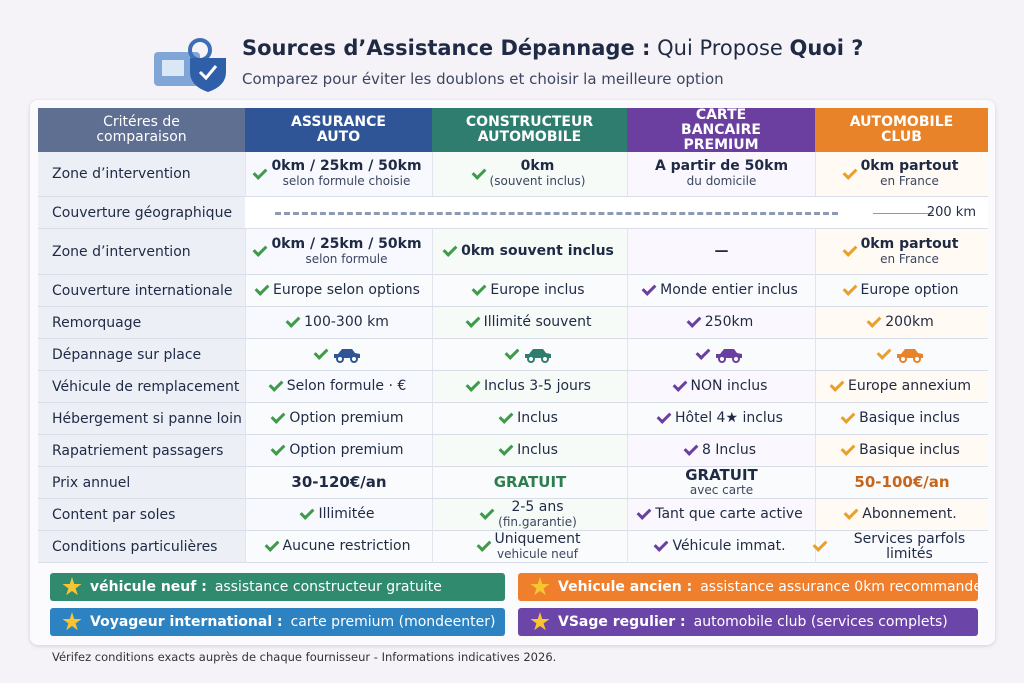 This screenshot has width=1024, height=683. I want to click on cell-main: Services parfols limités, so click(909, 546).